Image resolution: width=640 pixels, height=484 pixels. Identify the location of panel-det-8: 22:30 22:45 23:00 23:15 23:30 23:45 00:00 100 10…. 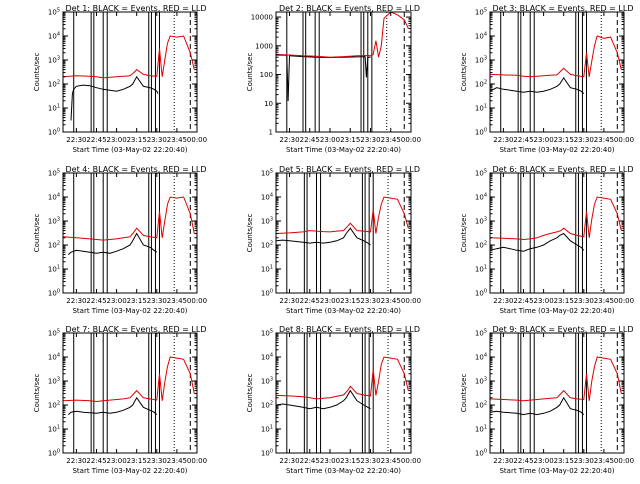
(333, 400).